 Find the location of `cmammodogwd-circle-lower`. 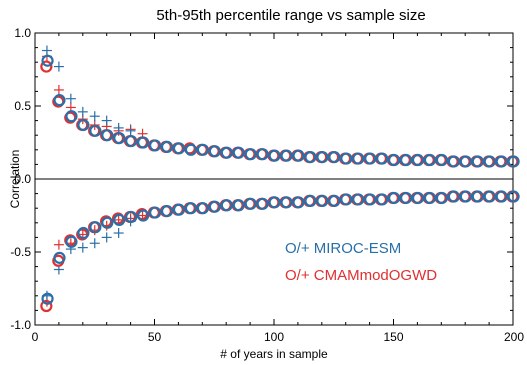

cmammodogwd-circle-lower is located at coordinates (46, 306).